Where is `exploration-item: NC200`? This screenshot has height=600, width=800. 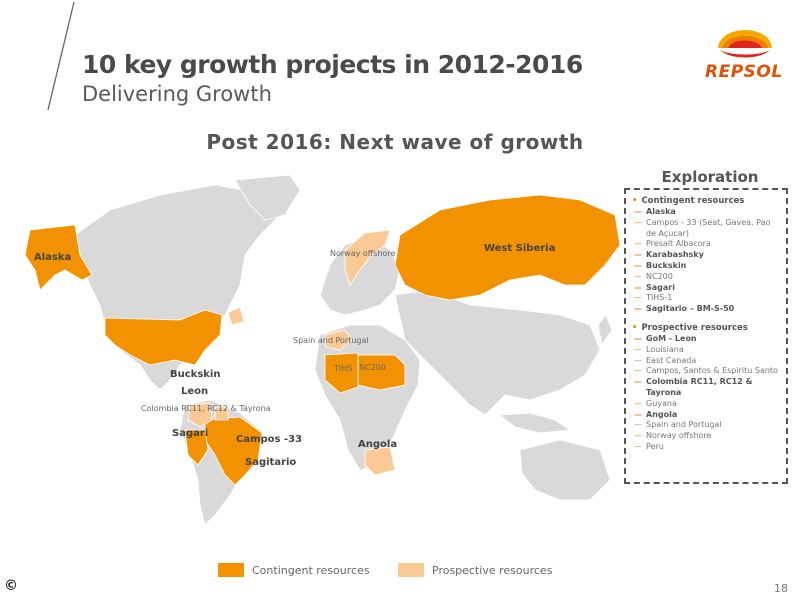
exploration-item: NC200 is located at coordinates (707, 277).